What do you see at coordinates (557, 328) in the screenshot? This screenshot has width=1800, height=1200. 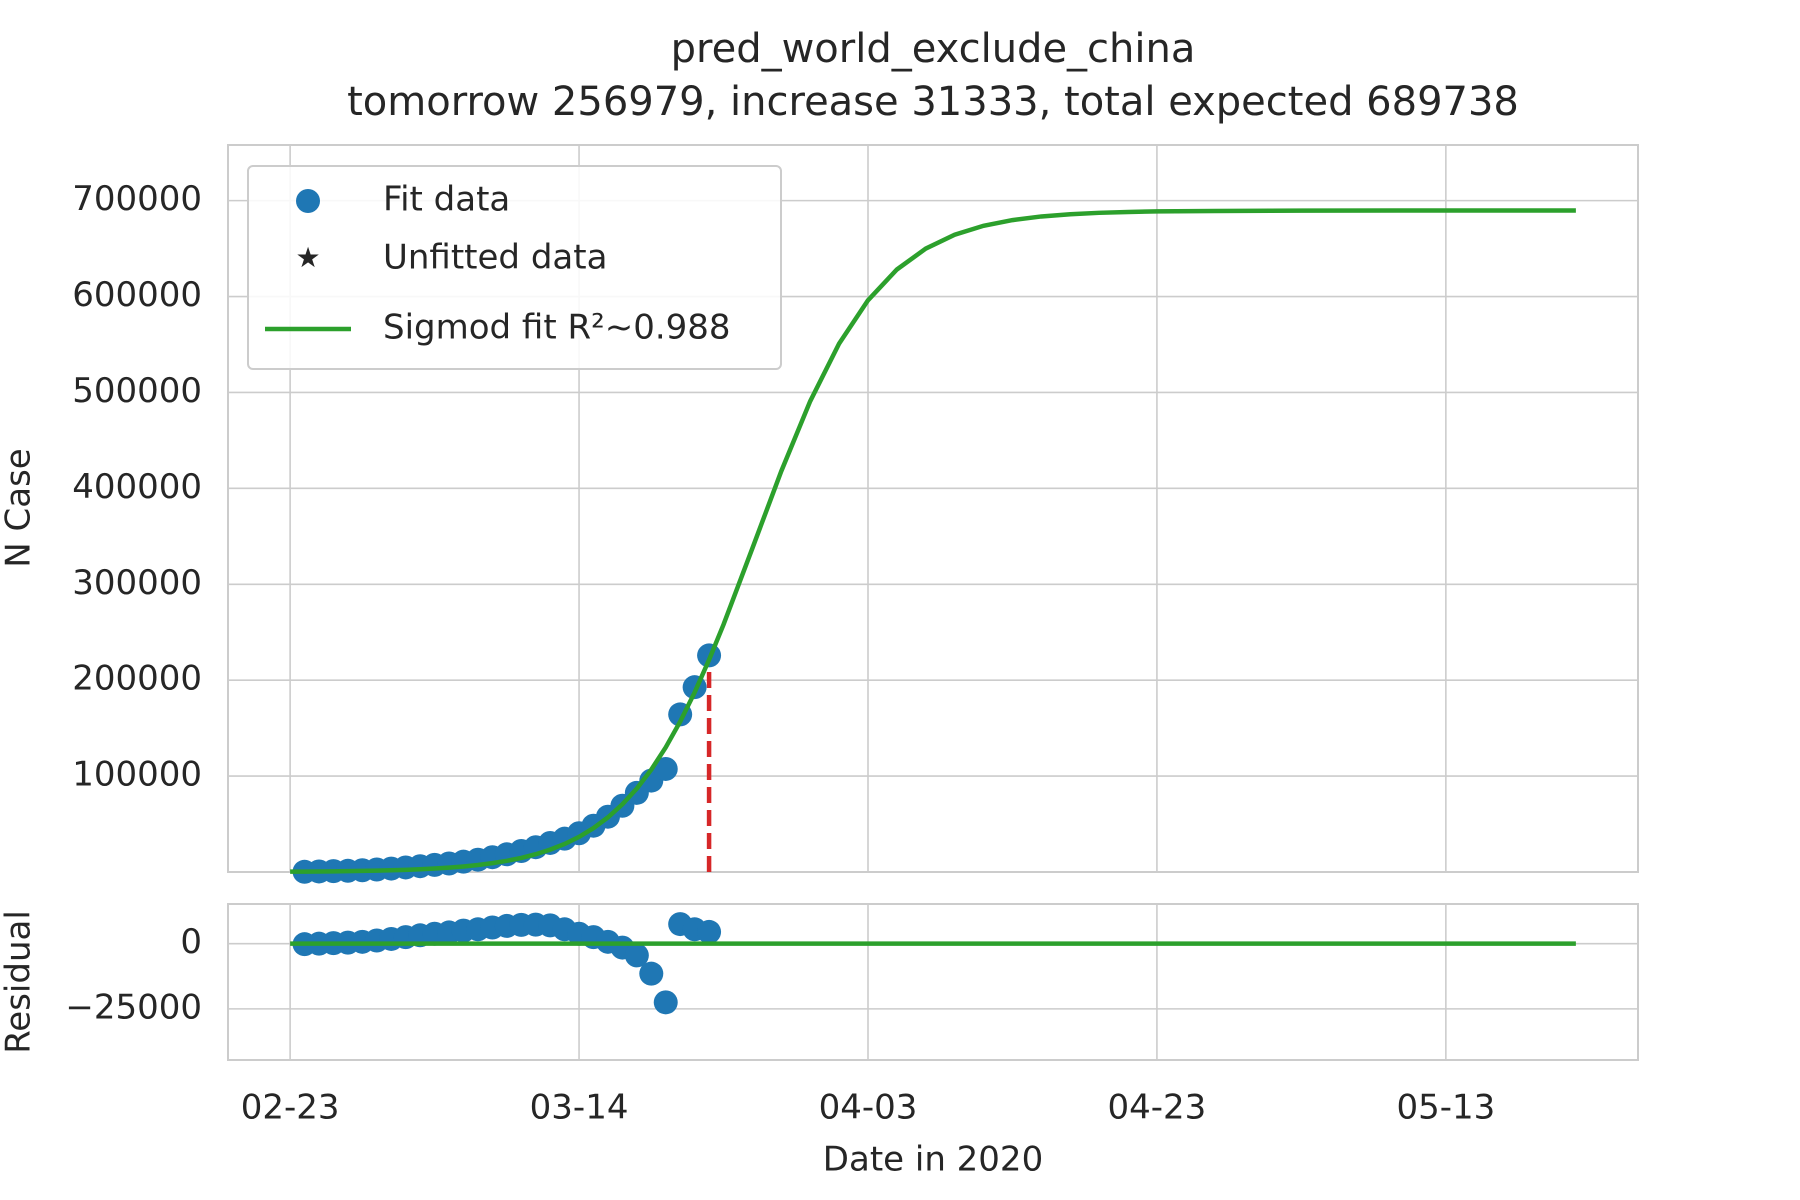 I see `legend-label: Sigmod fit R²~0.988` at bounding box center [557, 328].